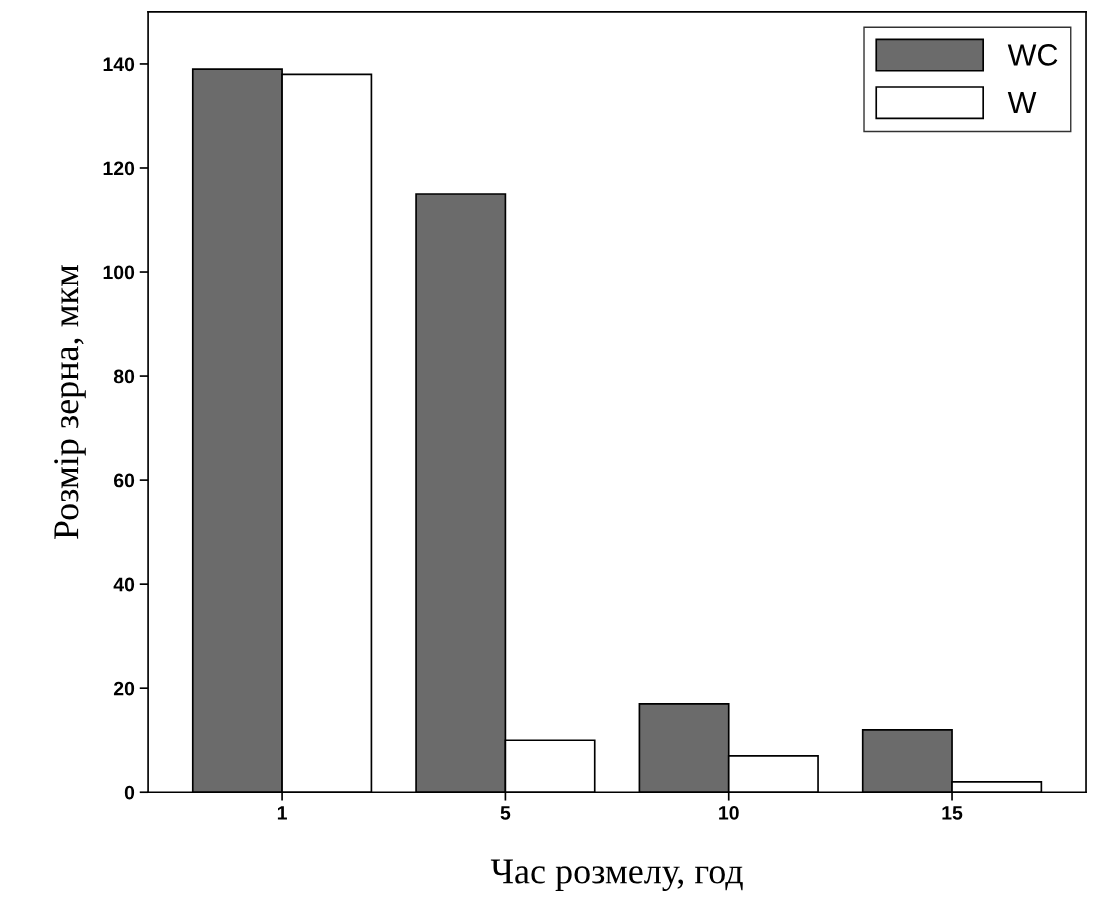  I want to click on y-tick-label: 120, so click(119, 168).